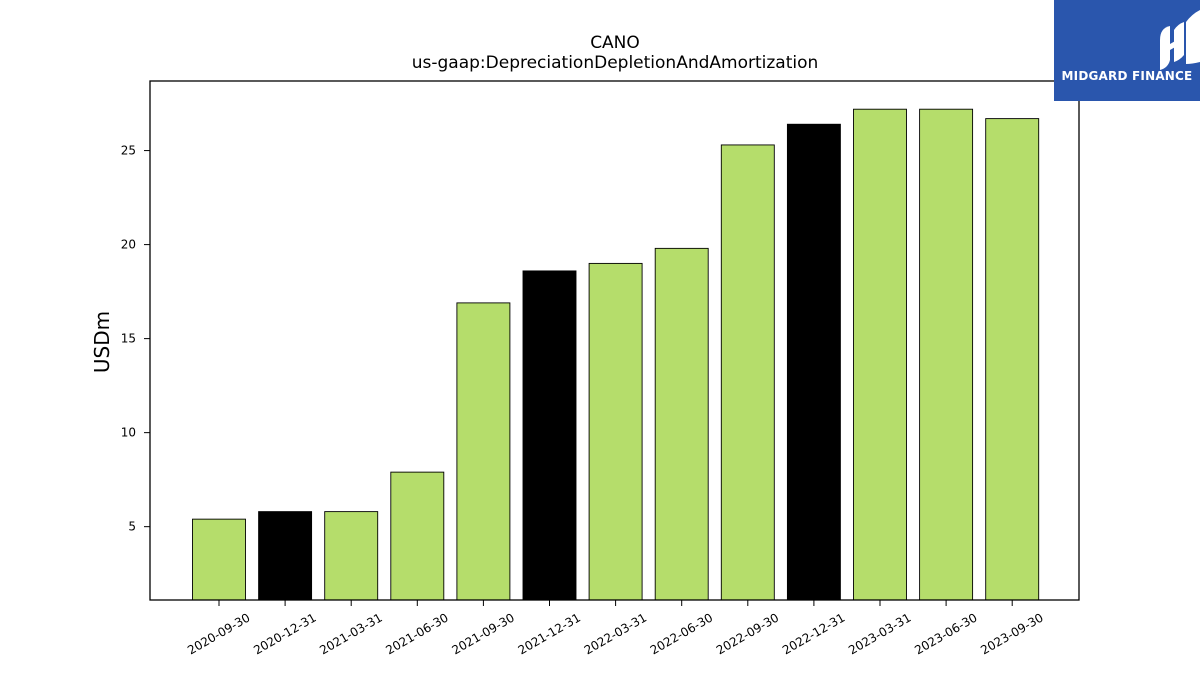 This screenshot has width=1200, height=675. Describe the element at coordinates (132, 527) in the screenshot. I see `y-tick-label: 5` at that location.